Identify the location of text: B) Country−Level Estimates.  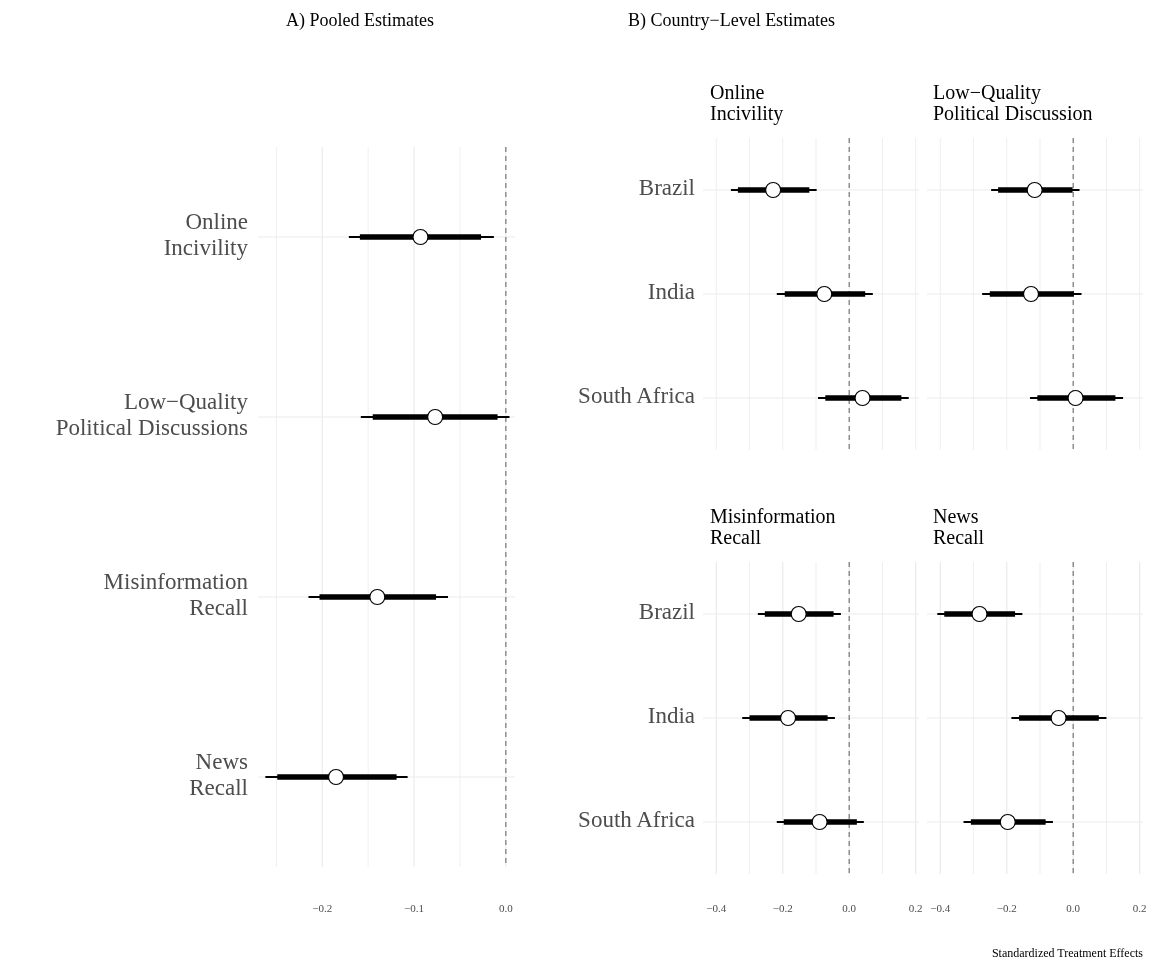
(732, 20).